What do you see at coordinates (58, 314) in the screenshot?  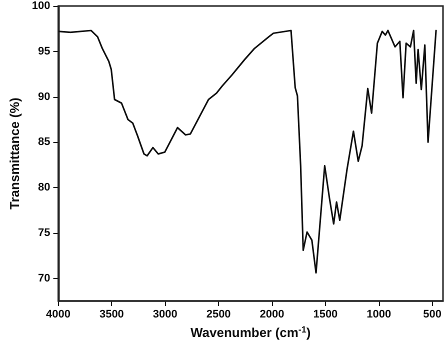 I see `x-tick-label: 4000` at bounding box center [58, 314].